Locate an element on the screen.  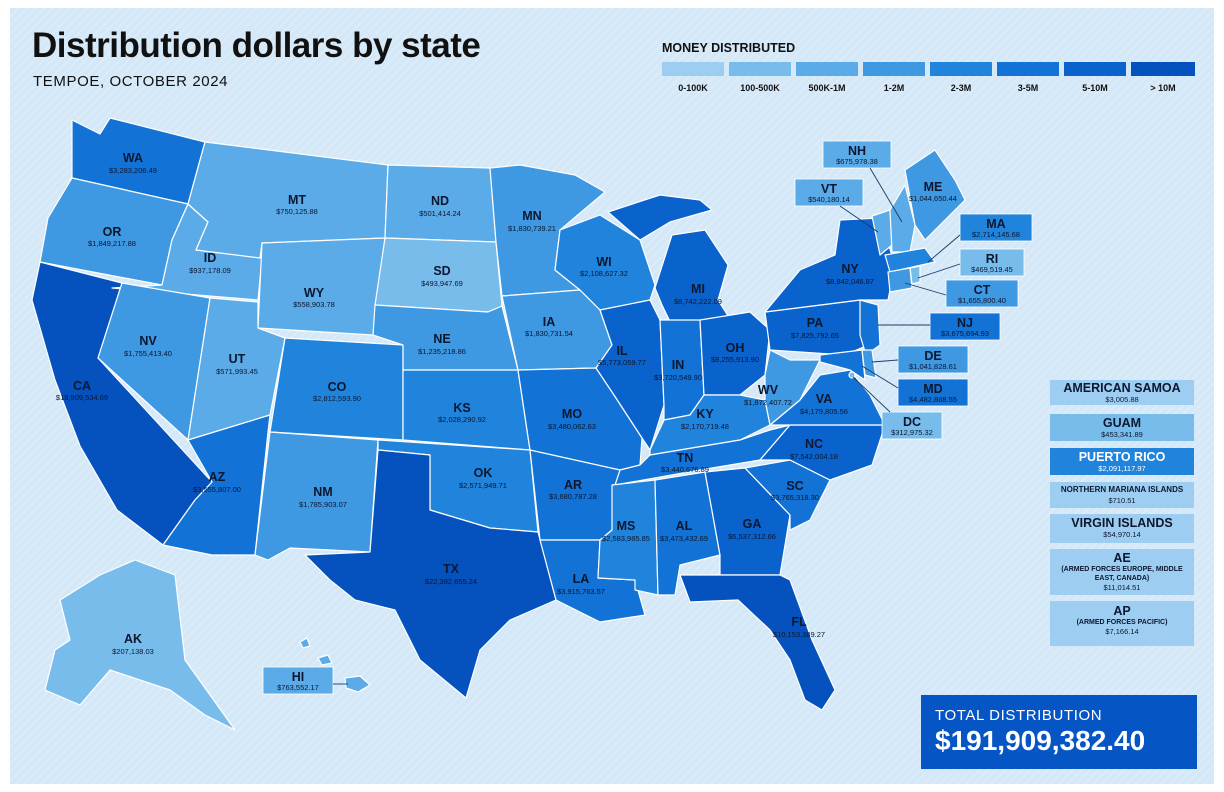
state-label-SC: SC$3,765,318.30 is located at coordinates (795, 490).